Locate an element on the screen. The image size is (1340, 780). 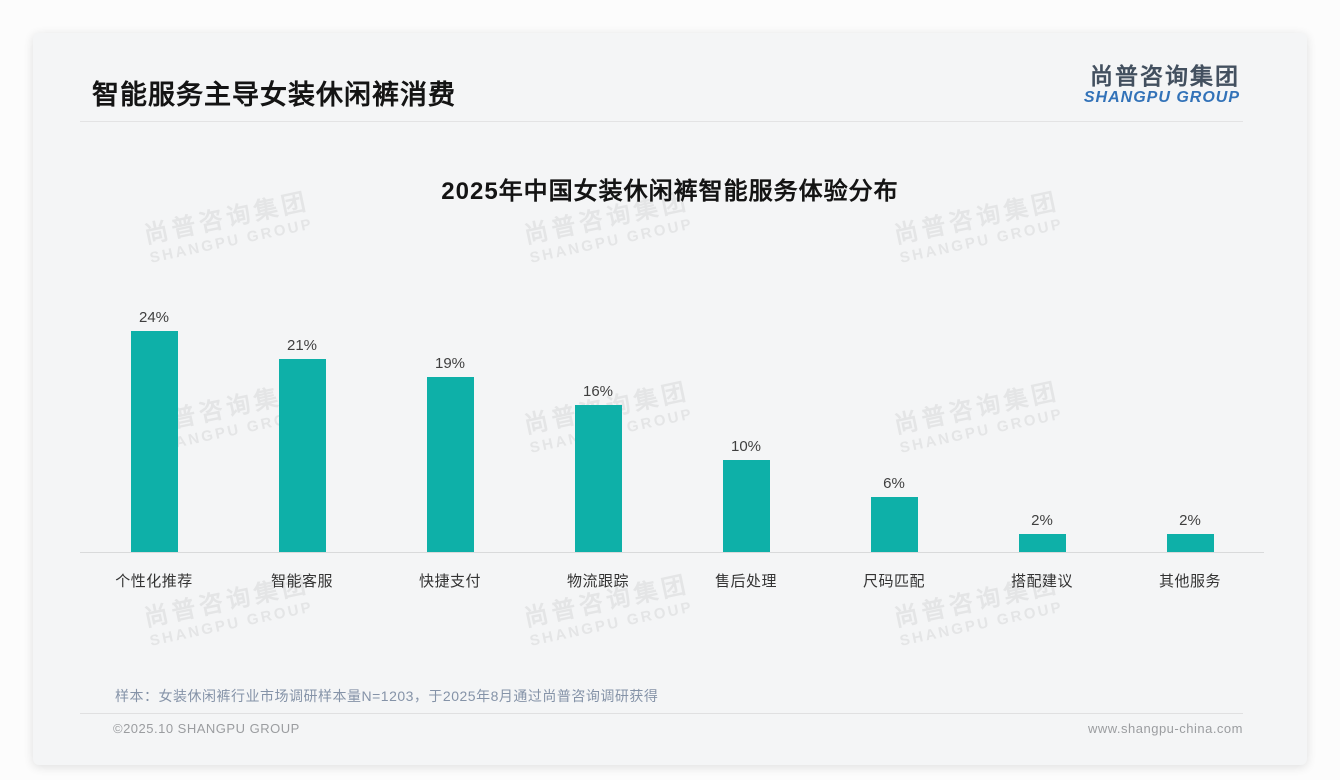
company-logo: 尚普咨询集团 SHANGPU GROUP is located at coordinates (1162, 85).